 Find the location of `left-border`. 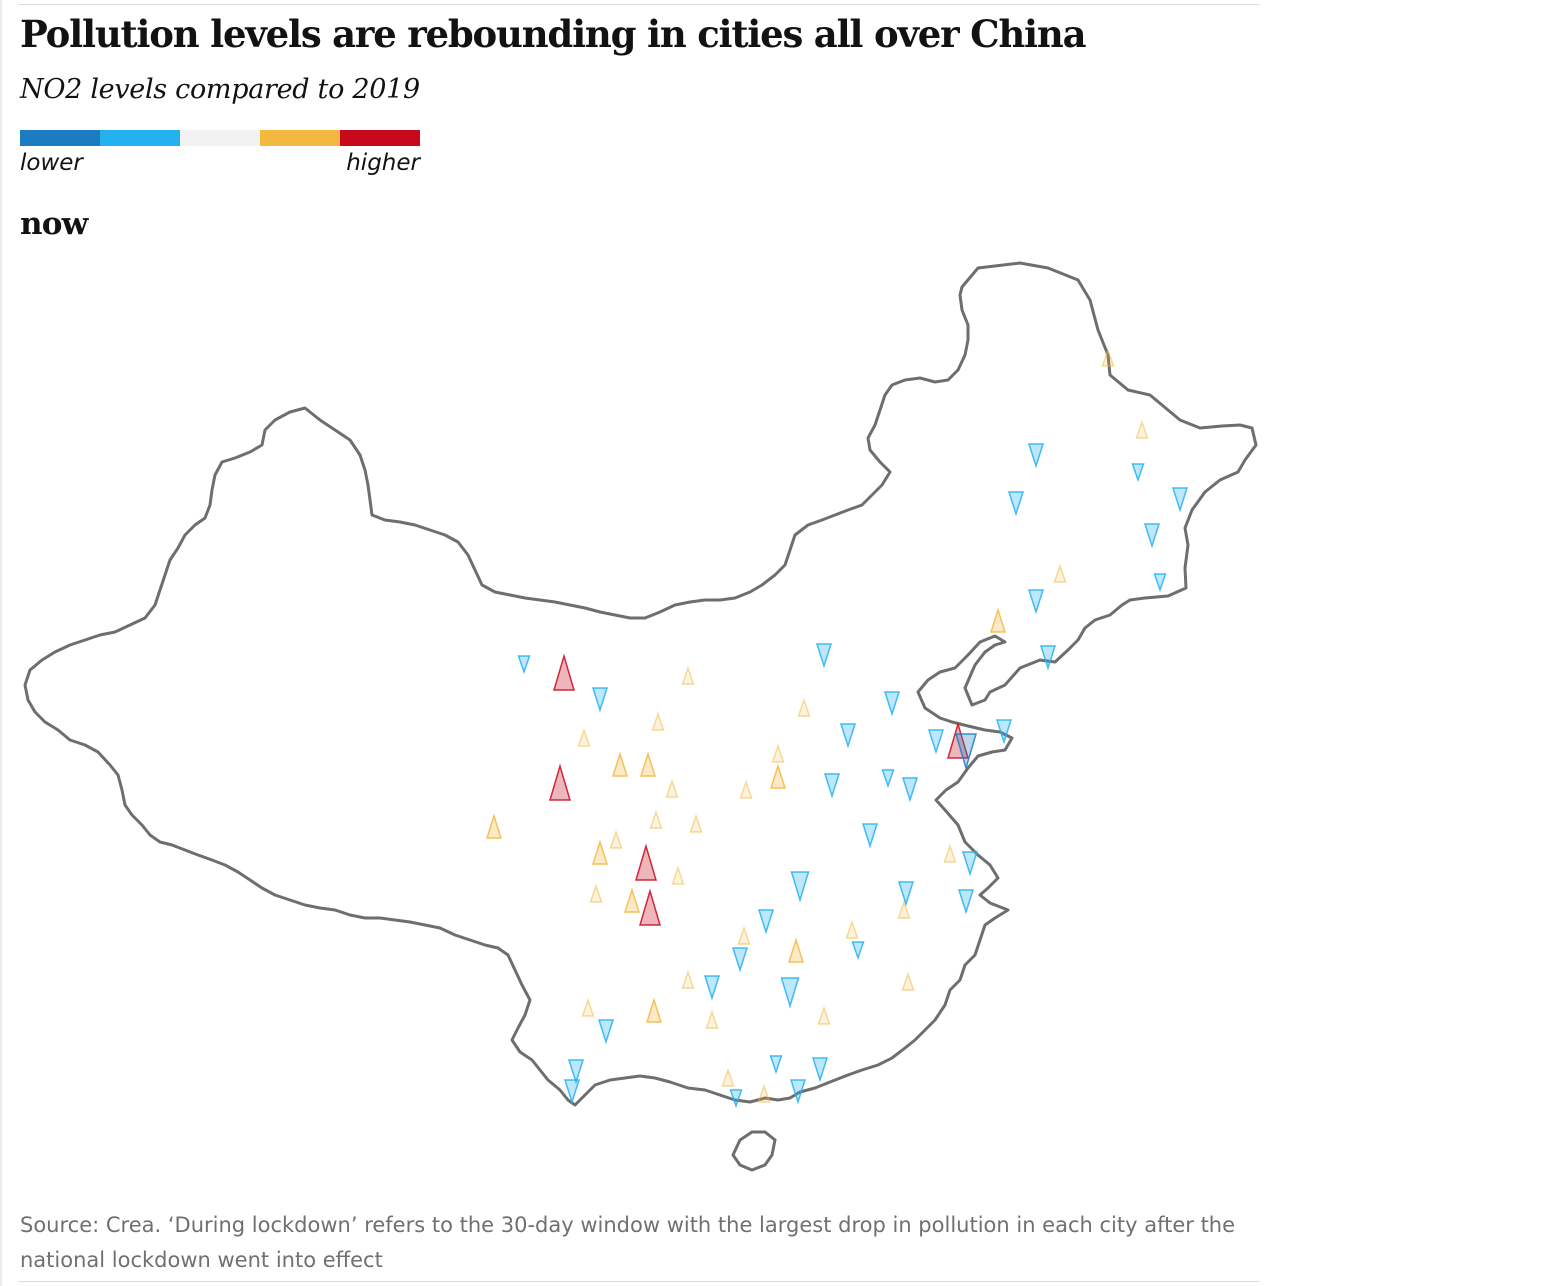

left-border is located at coordinates (1, 643).